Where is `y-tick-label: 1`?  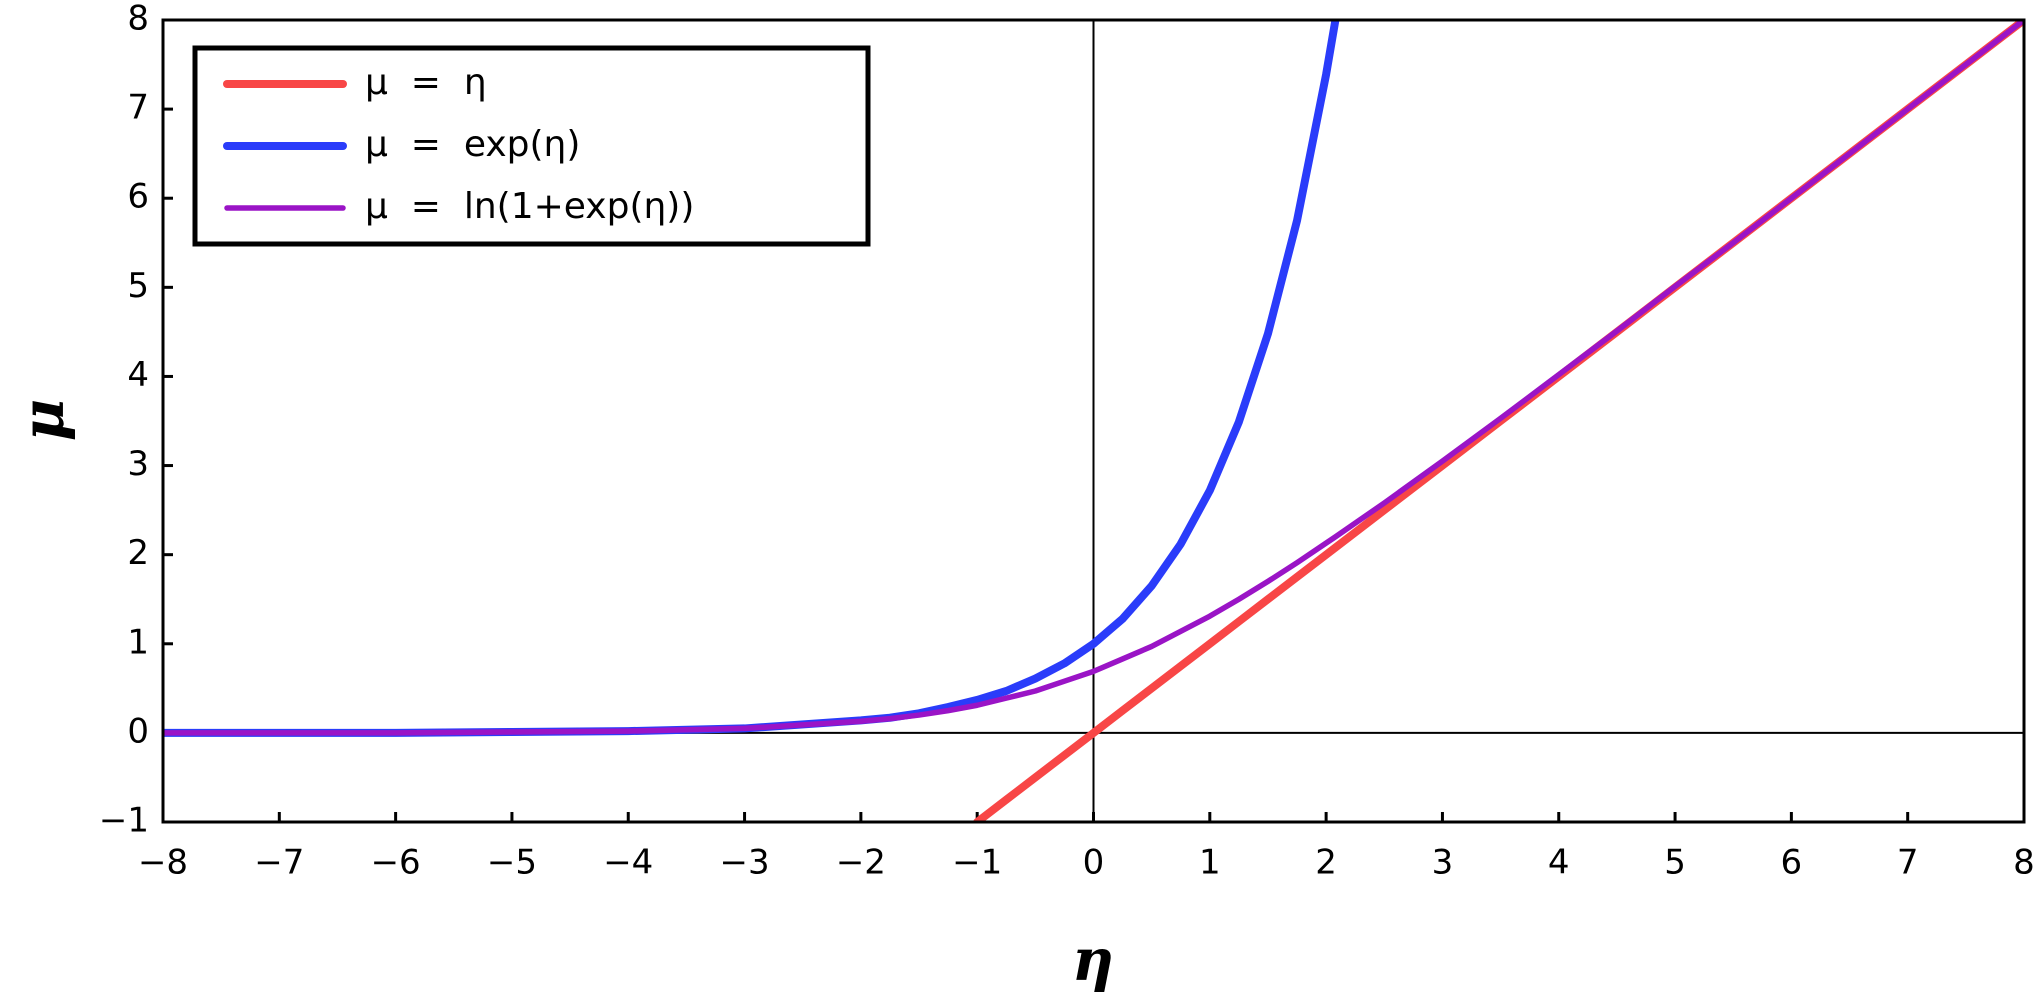 y-tick-label: 1 is located at coordinates (138, 642).